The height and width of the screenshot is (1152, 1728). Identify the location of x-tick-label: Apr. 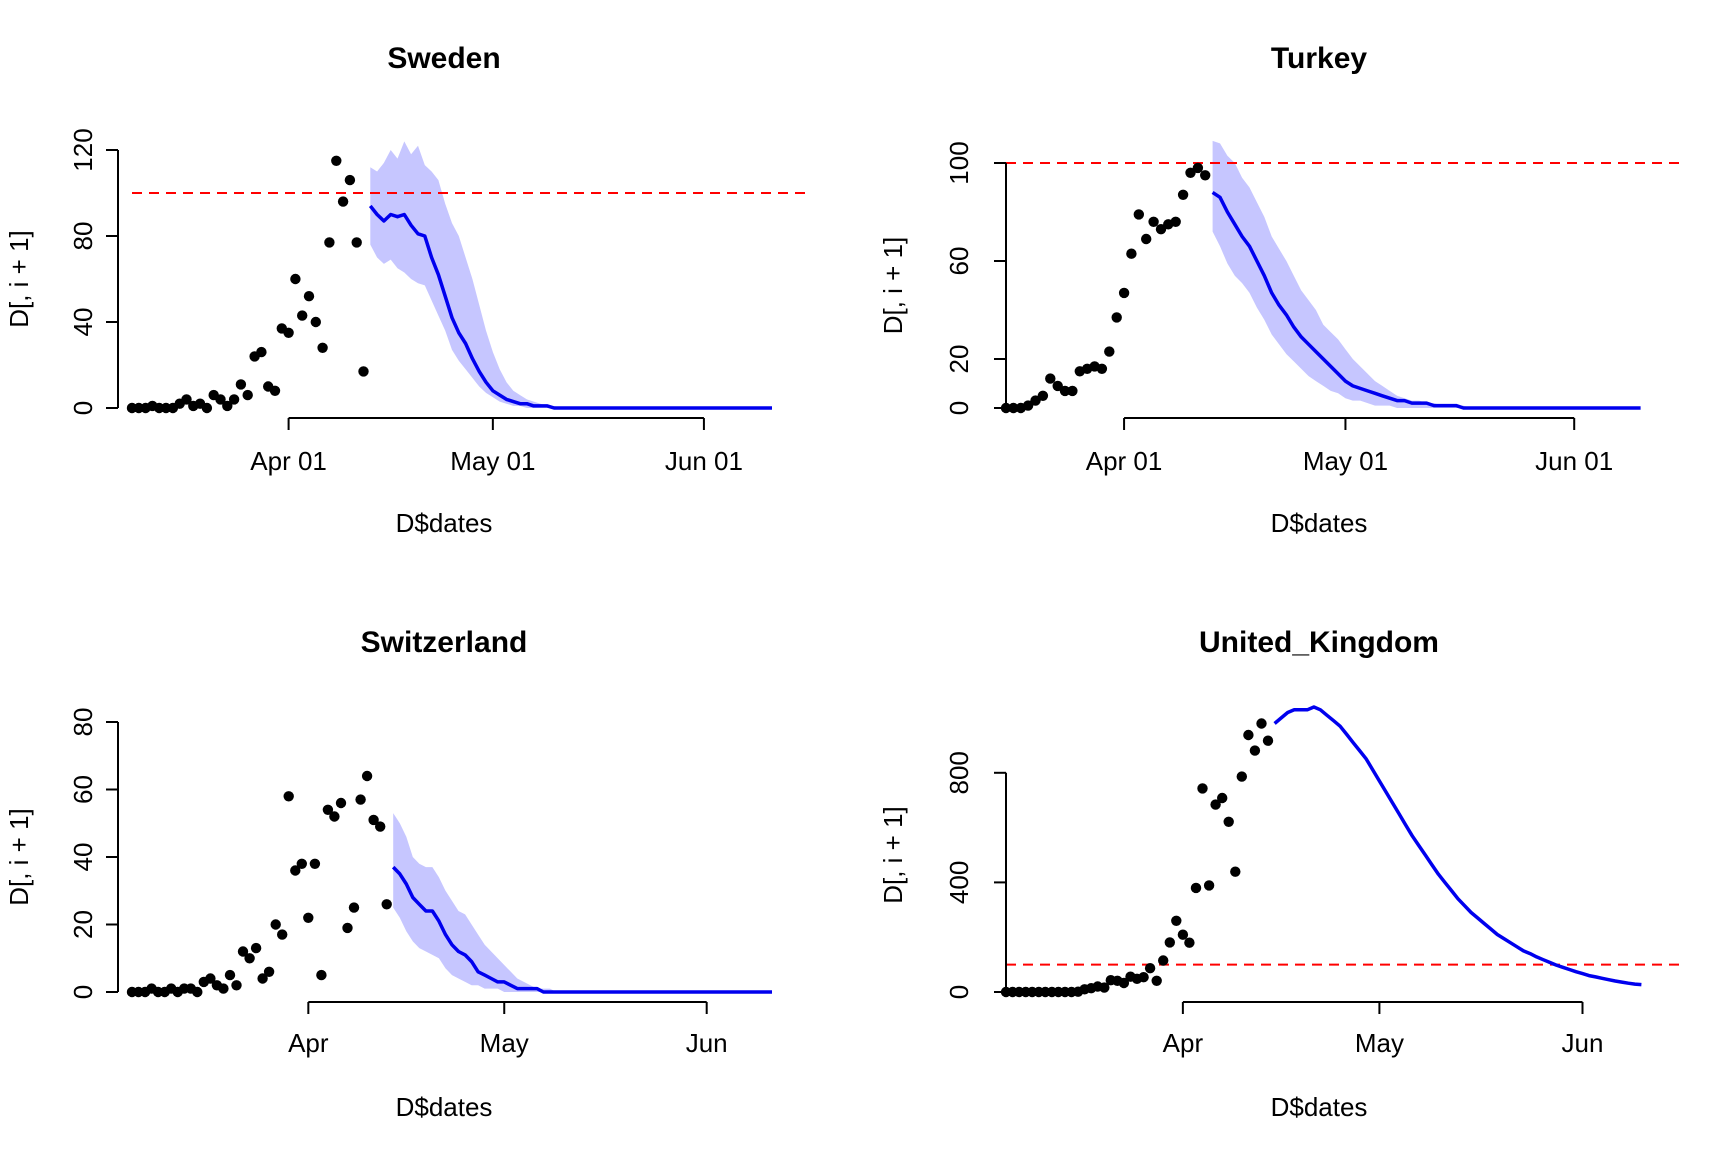
(1183, 1043).